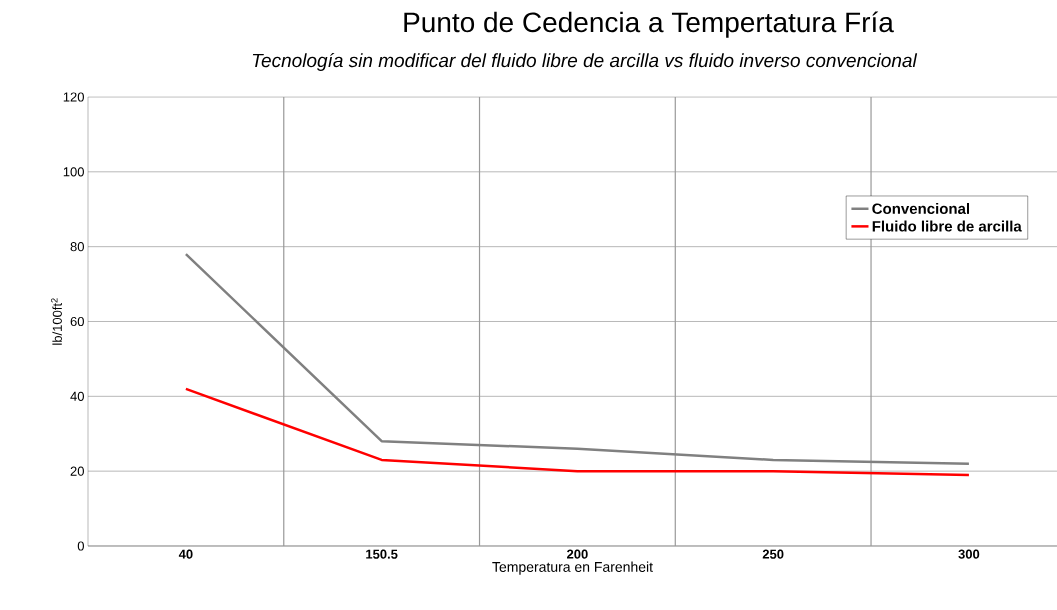 Image resolution: width=1057 pixels, height=610 pixels. Describe the element at coordinates (77, 321) in the screenshot. I see `y-tick-label: 60` at that location.